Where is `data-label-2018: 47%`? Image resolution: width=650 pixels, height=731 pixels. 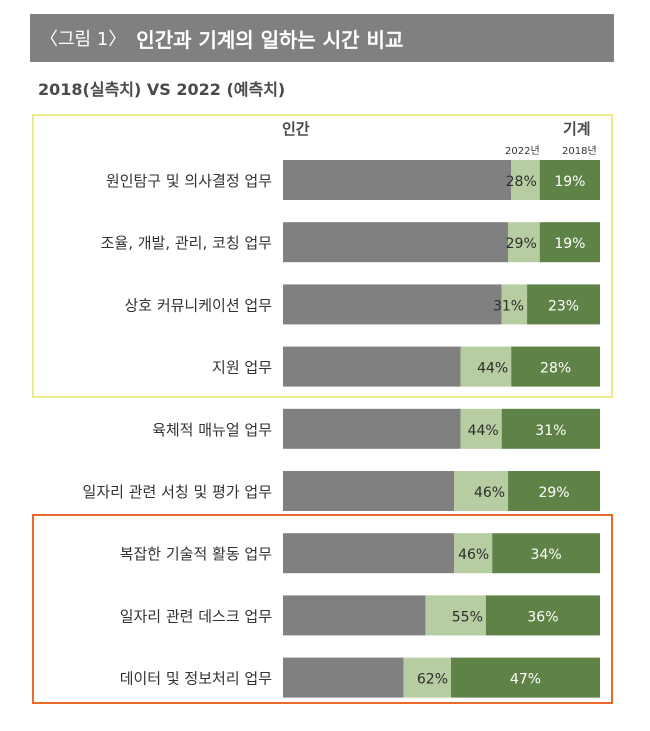 data-label-2018: 47% is located at coordinates (525, 680).